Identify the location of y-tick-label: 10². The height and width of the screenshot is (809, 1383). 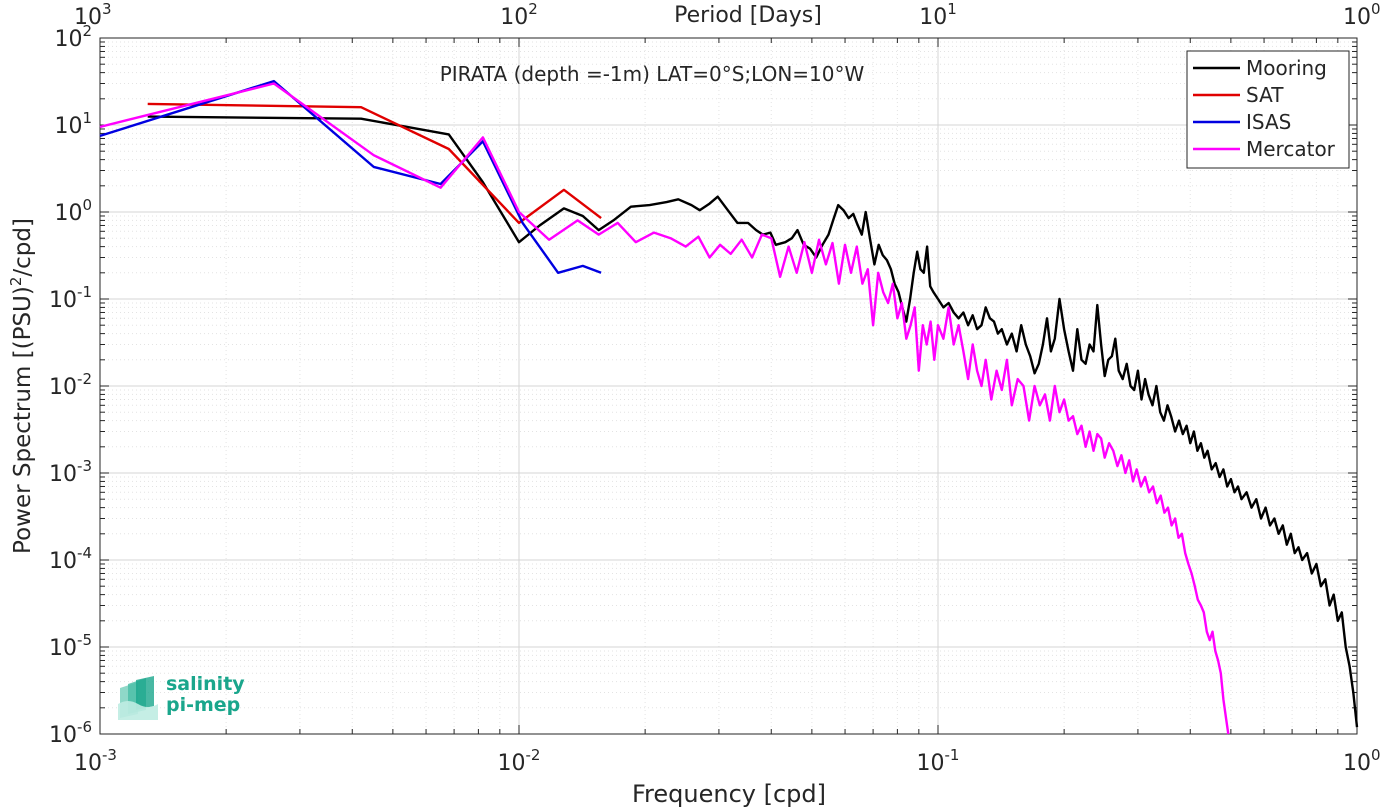
(73, 37).